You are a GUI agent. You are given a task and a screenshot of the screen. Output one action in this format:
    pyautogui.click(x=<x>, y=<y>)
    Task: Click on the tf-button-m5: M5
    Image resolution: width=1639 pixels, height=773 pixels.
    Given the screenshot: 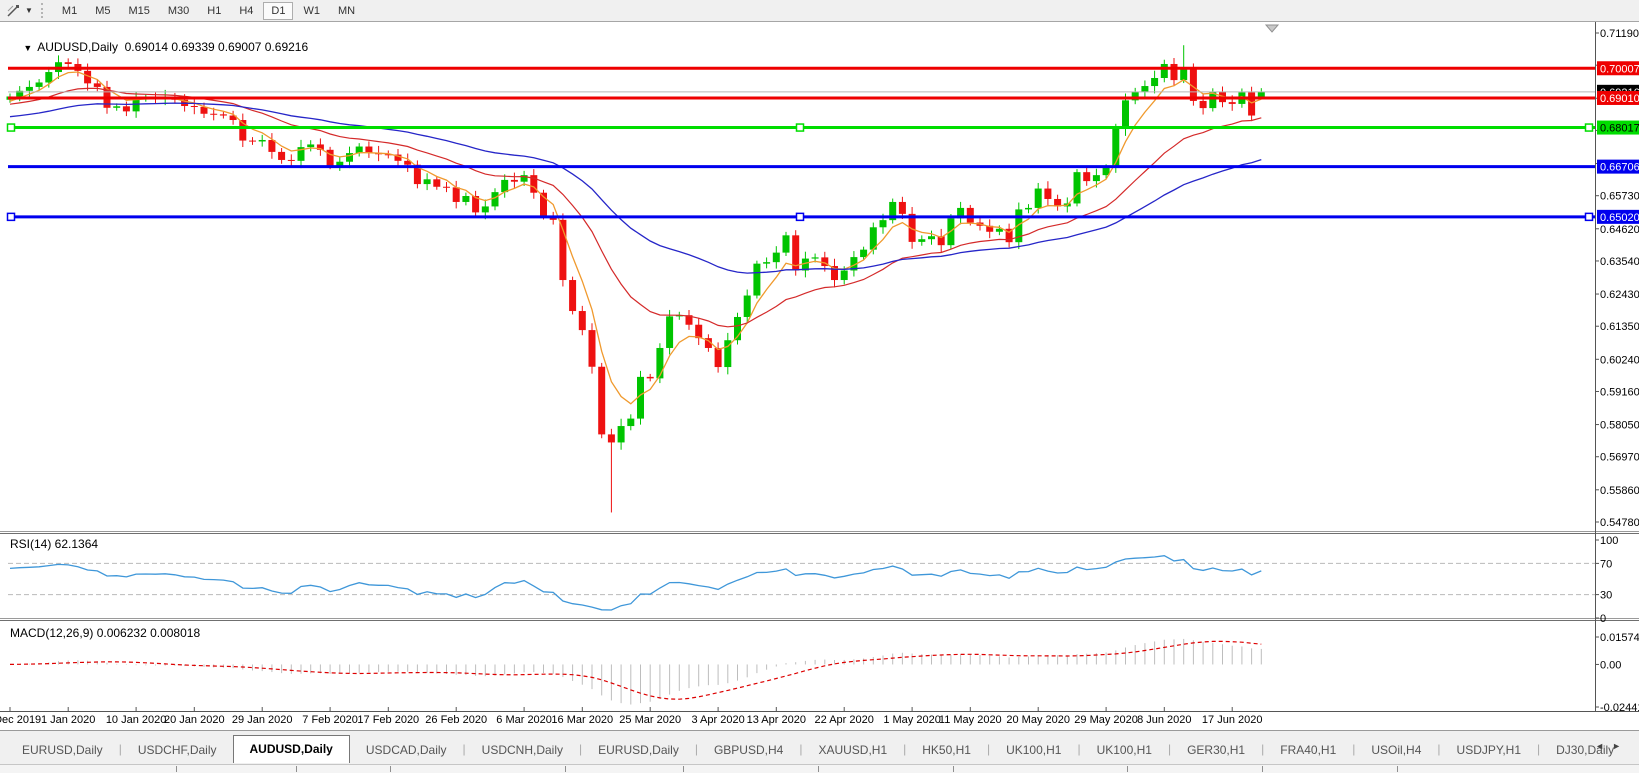 What is the action you would take?
    pyautogui.click(x=103, y=11)
    